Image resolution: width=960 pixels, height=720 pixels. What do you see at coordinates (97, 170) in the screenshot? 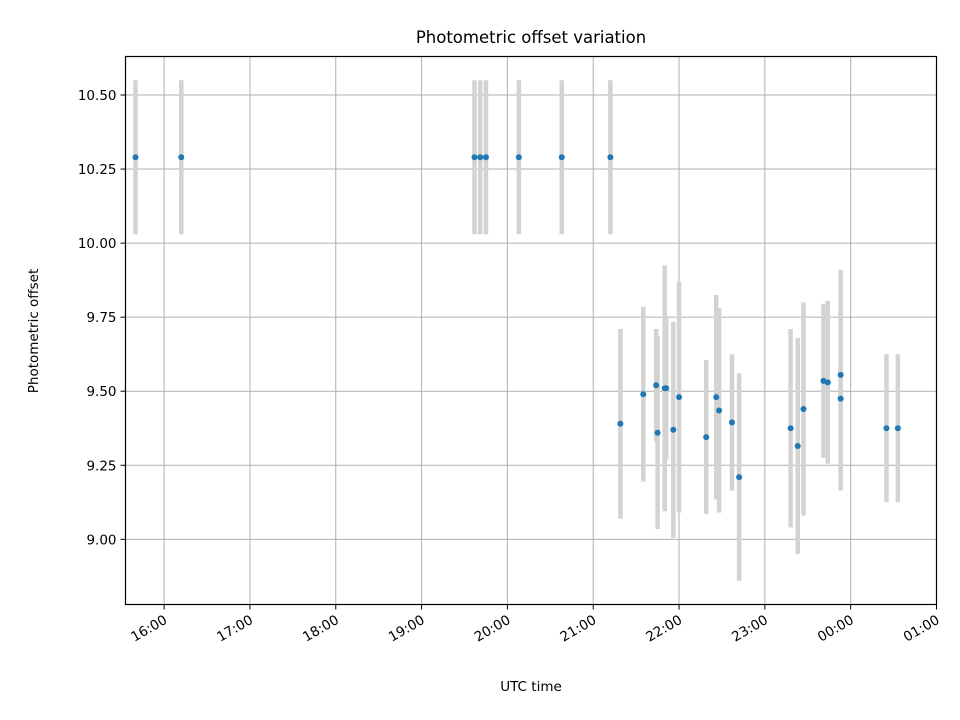
I see `y-tick-label: 10.25` at bounding box center [97, 170].